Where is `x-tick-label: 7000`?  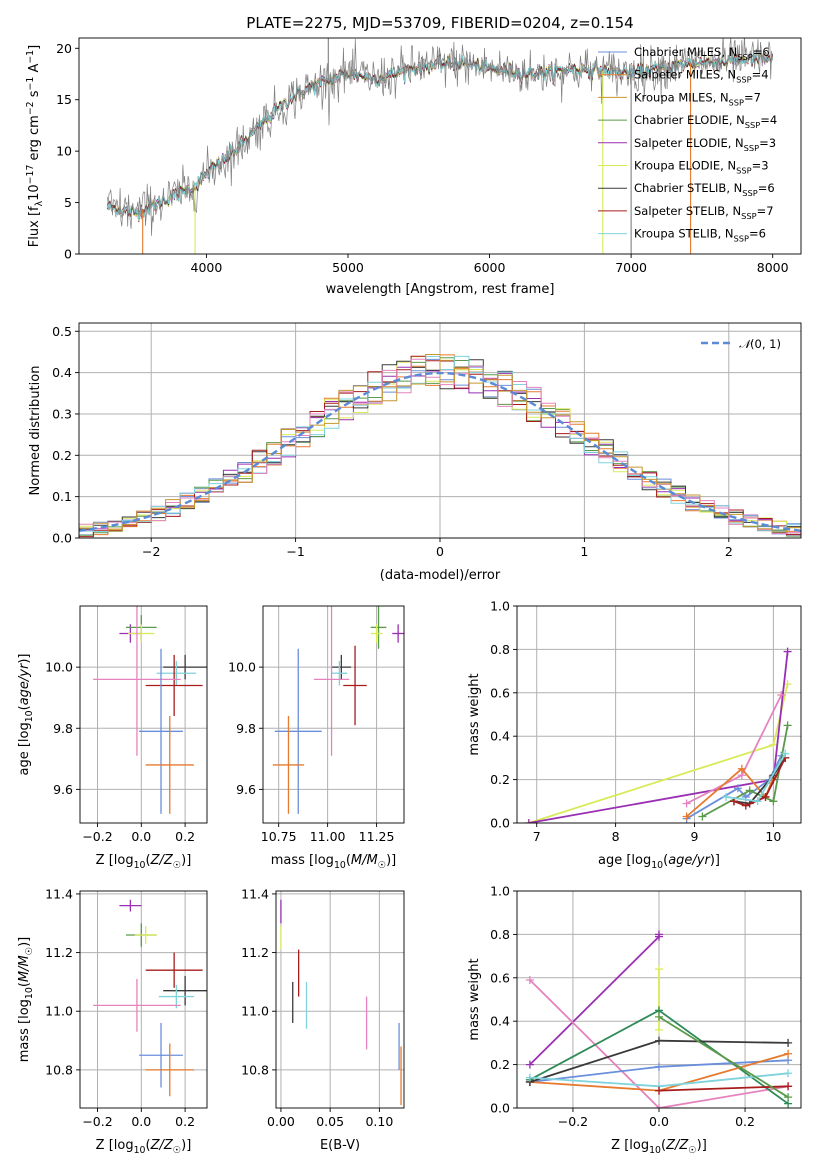
x-tick-label: 7000 is located at coordinates (631, 267).